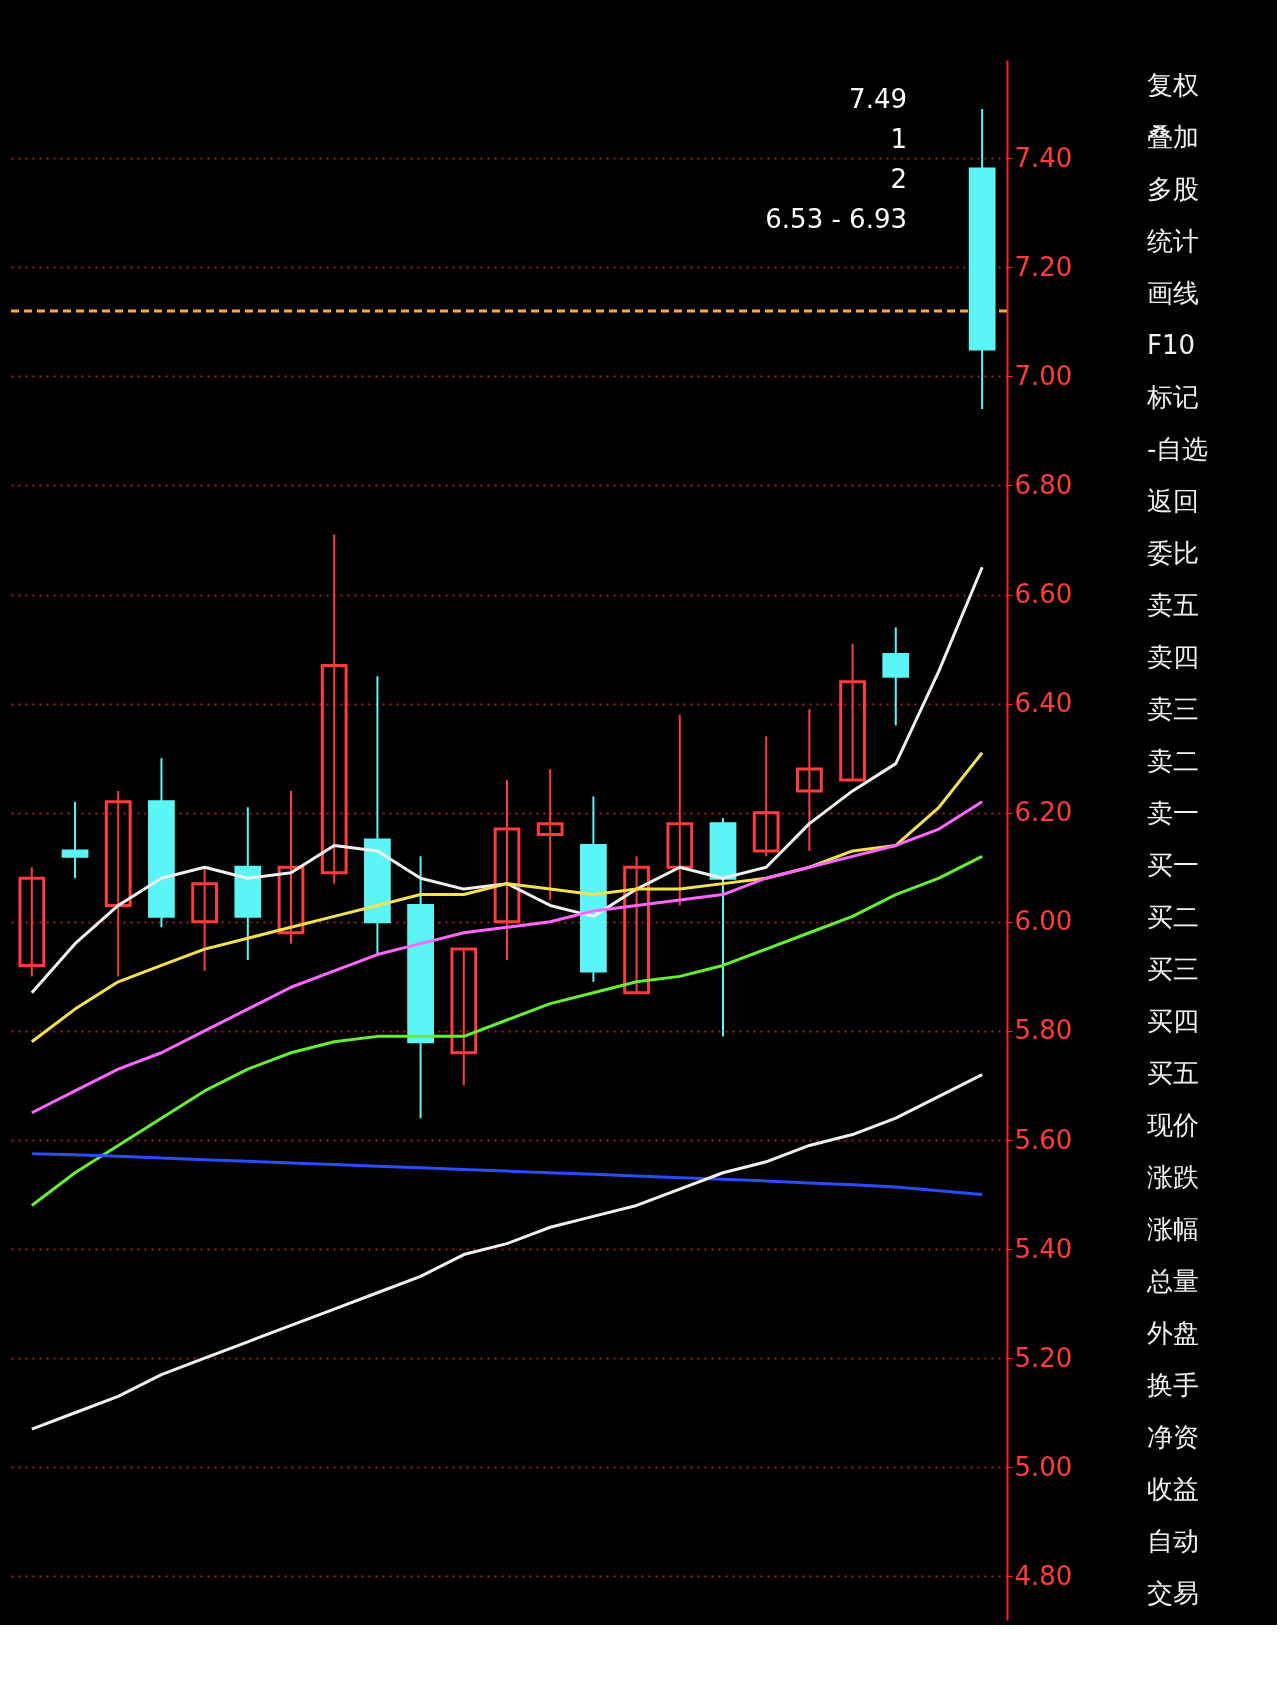 This screenshot has width=1280, height=1706. What do you see at coordinates (1043, 1139) in the screenshot?
I see `y-tick-label: 5.60` at bounding box center [1043, 1139].